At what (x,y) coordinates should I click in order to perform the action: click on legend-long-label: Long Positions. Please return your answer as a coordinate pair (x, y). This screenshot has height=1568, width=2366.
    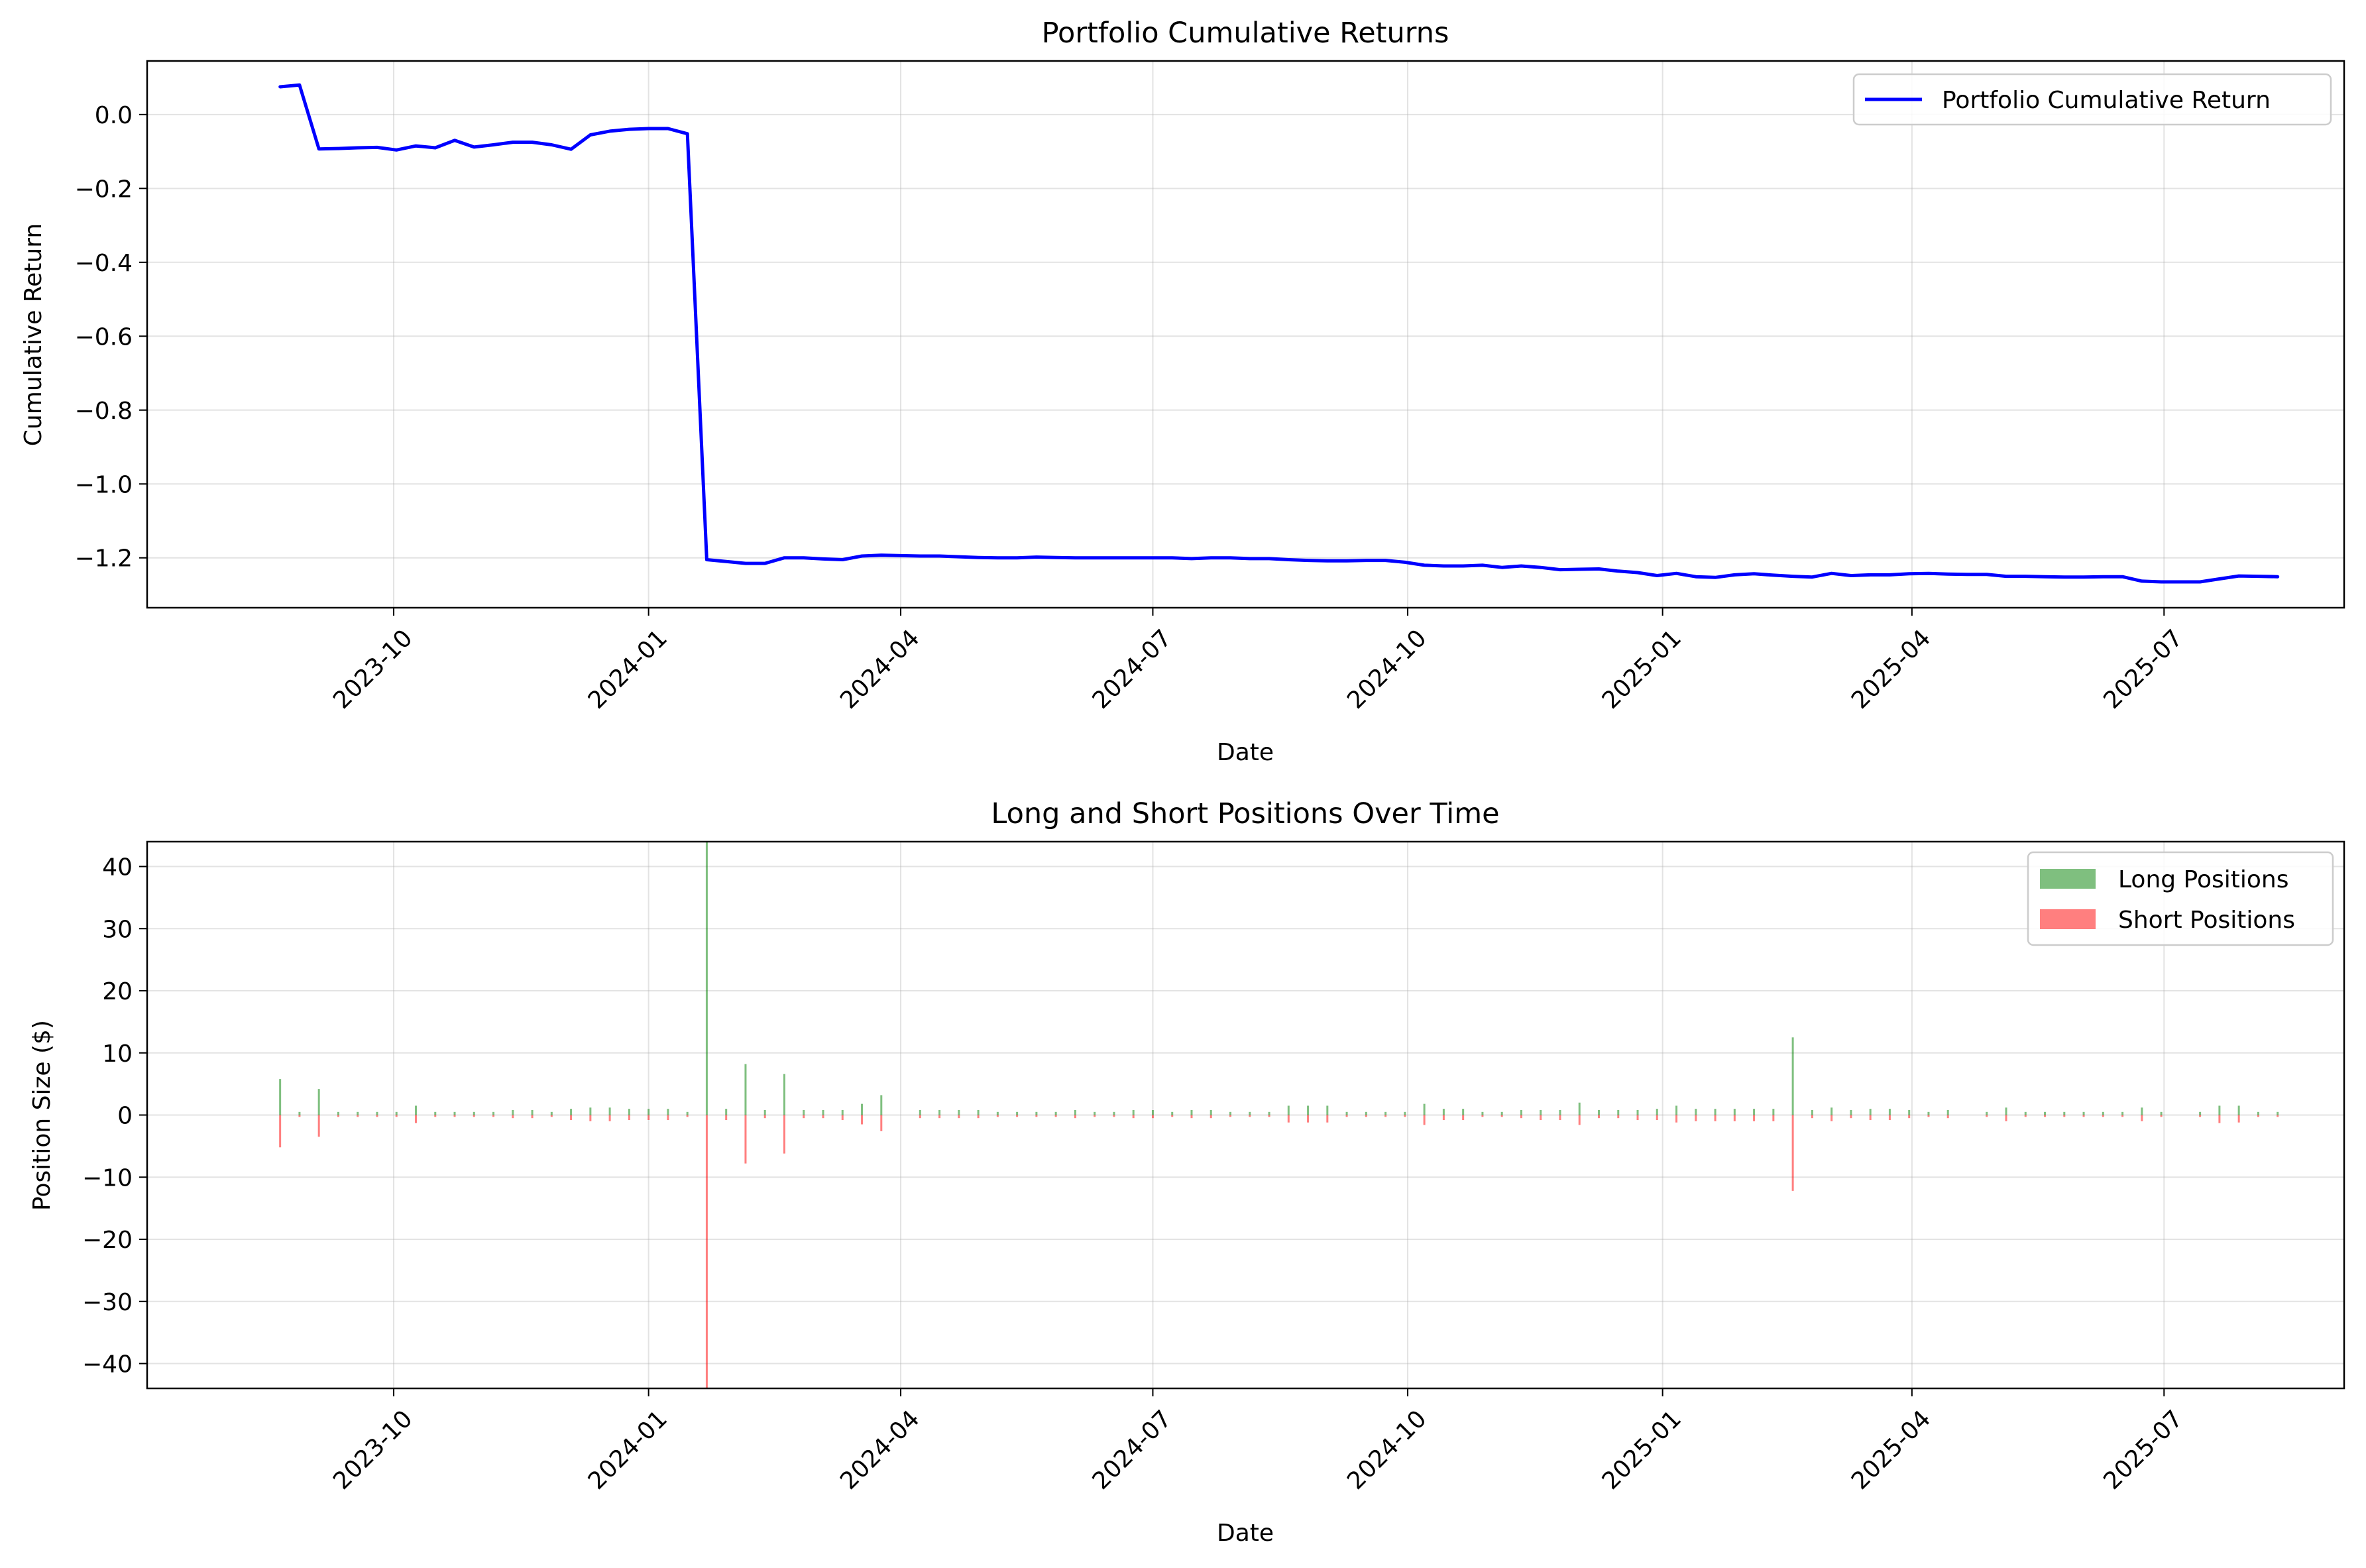
    Looking at the image, I should click on (2203, 879).